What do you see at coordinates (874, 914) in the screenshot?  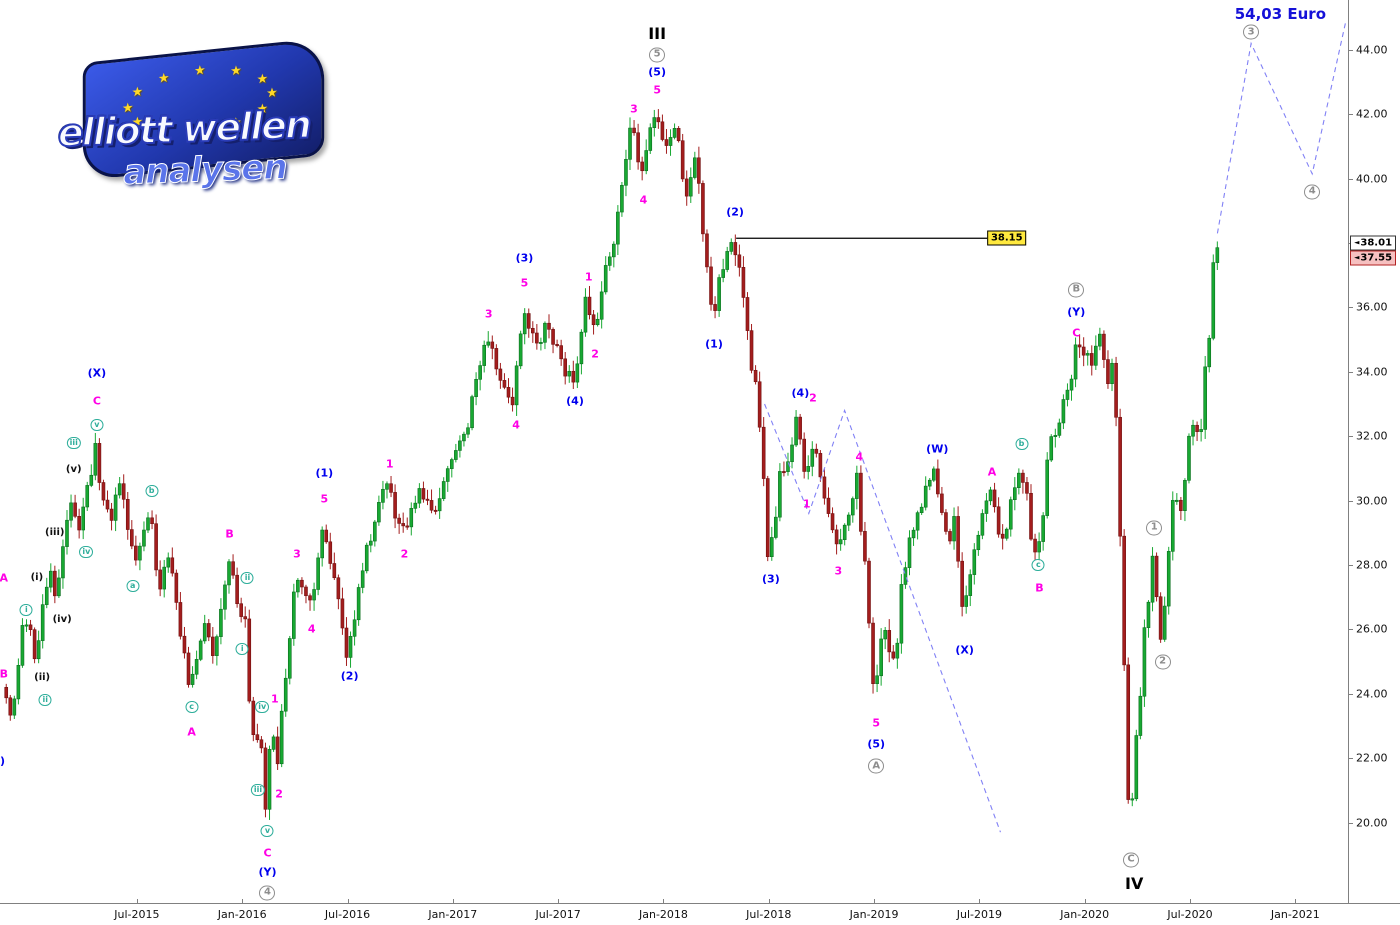 I see `x-axis-tick-label: Jan-2019` at bounding box center [874, 914].